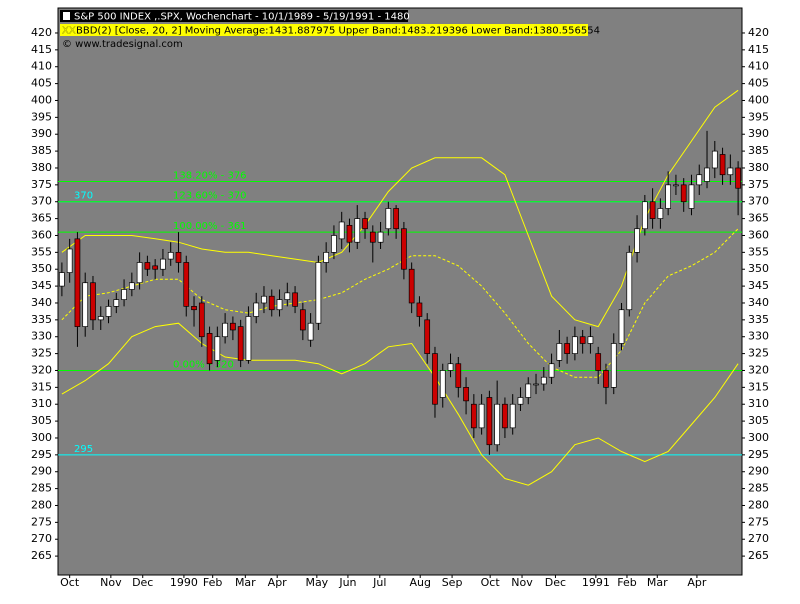  Describe the element at coordinates (316, 582) in the screenshot. I see `x-tick-label: May` at that location.